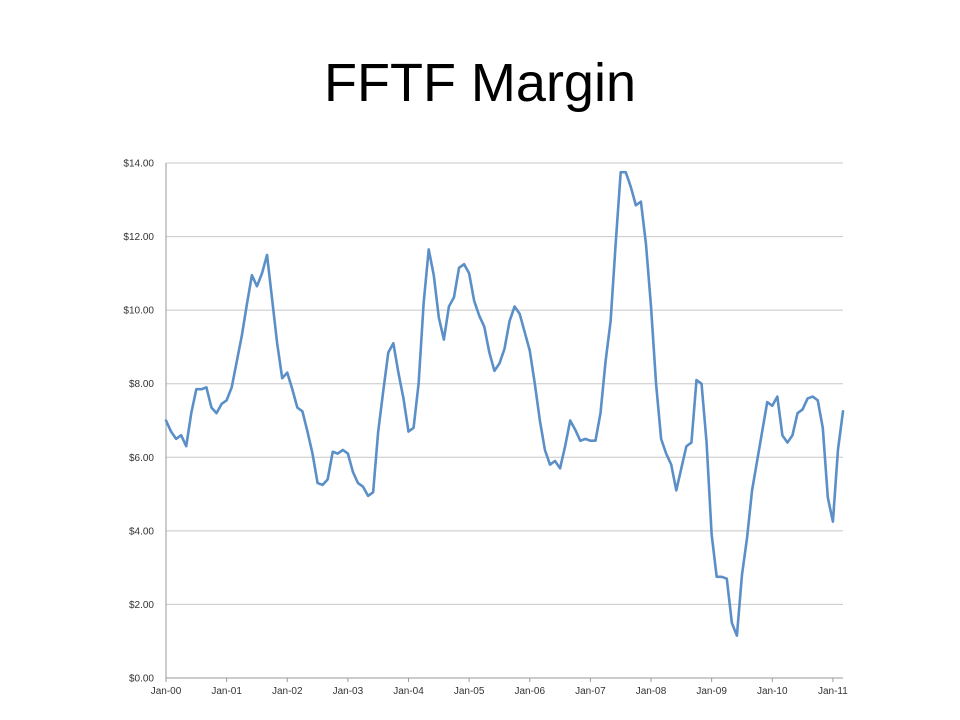  What do you see at coordinates (138, 311) in the screenshot?
I see `y-tick-label: $10.00` at bounding box center [138, 311].